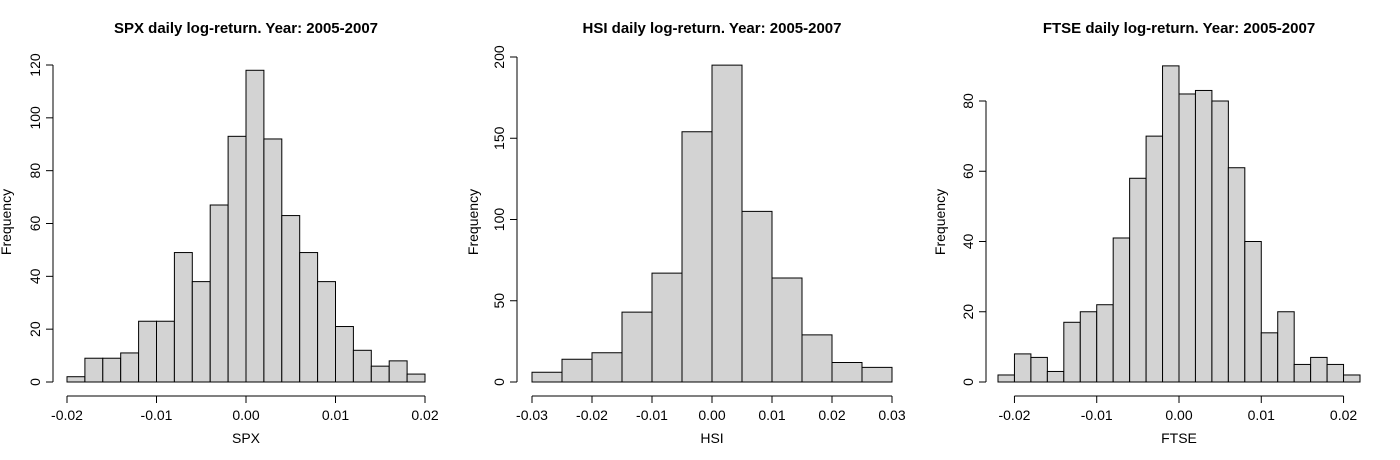  What do you see at coordinates (246, 28) in the screenshot?
I see `chart-title: SPX daily log-return. Year: 2005-2007` at bounding box center [246, 28].